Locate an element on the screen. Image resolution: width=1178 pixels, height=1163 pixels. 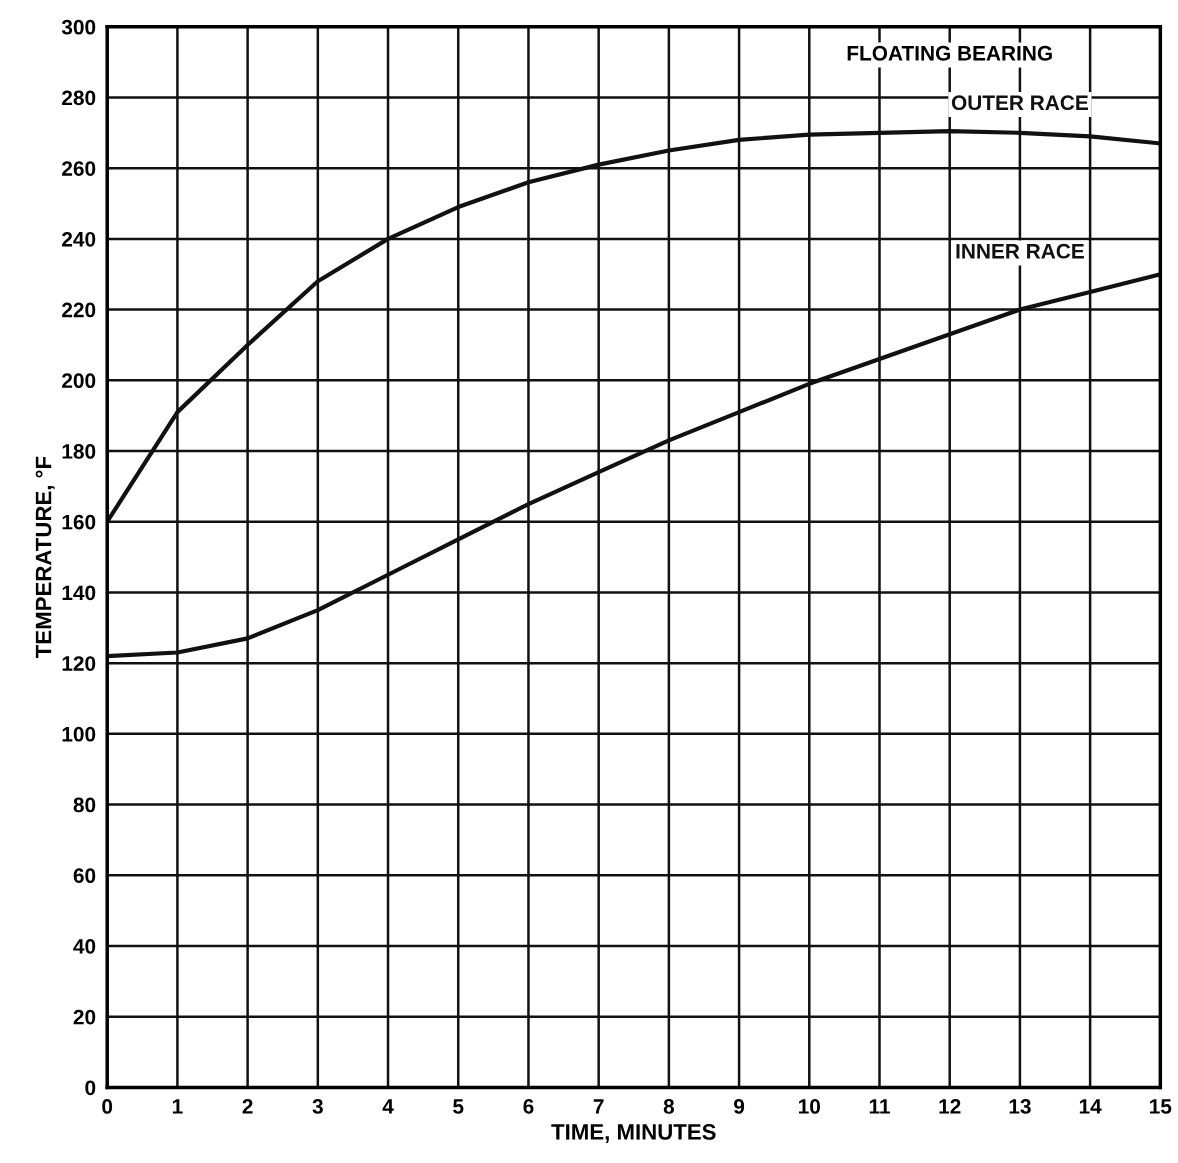
annotation: FLOATING BEARING is located at coordinates (949, 53).